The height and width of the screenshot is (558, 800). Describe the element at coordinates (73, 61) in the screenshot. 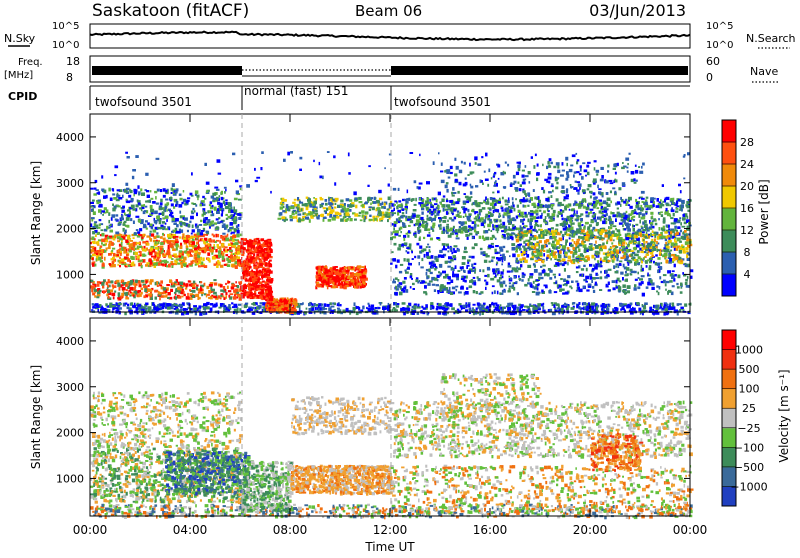

I see `freq-tick-top: 18` at that location.